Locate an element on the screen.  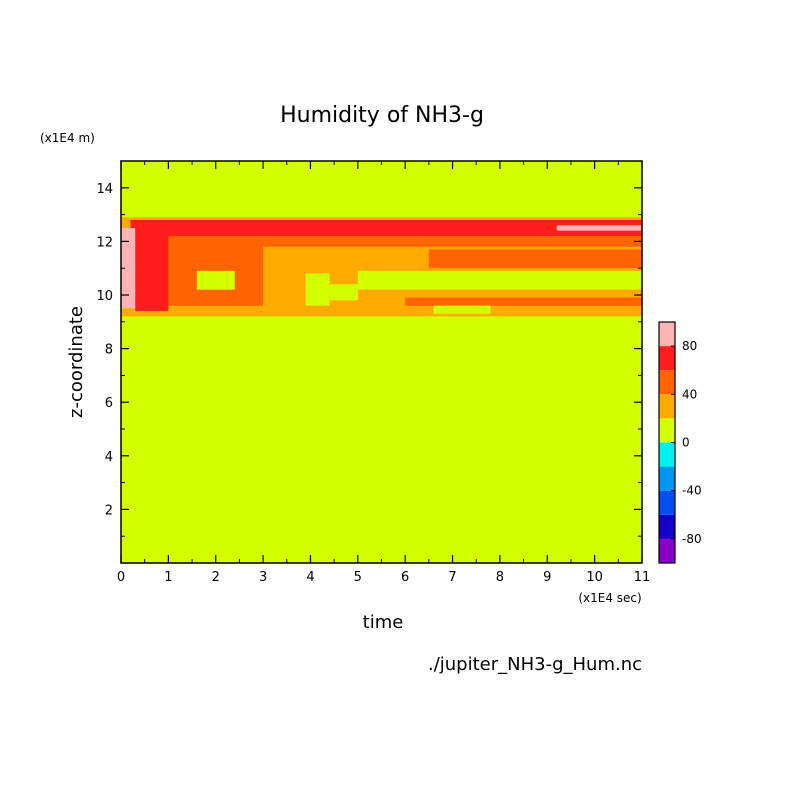
x-tick-label: 6 is located at coordinates (405, 577).